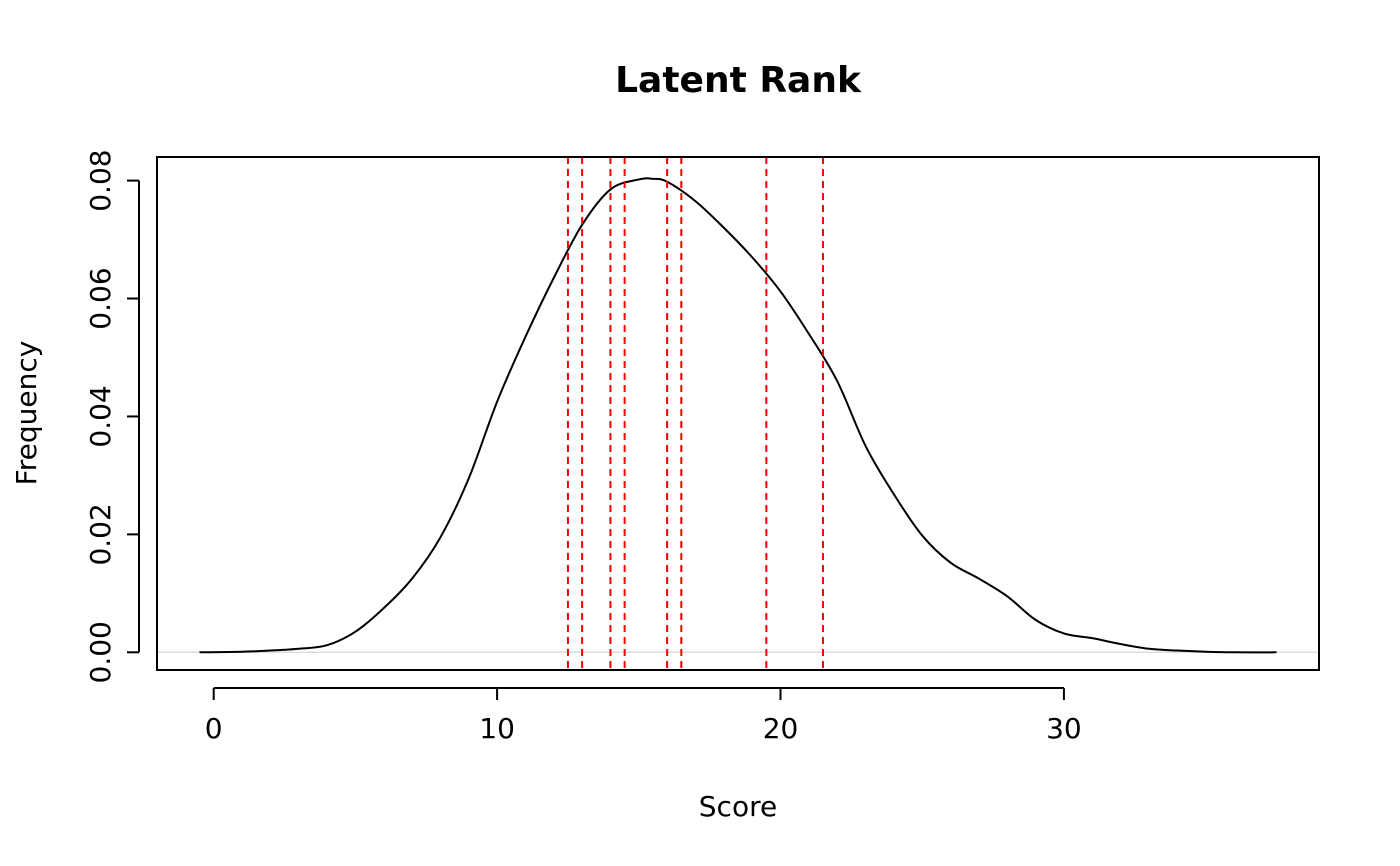 The width and height of the screenshot is (1400, 866). I want to click on y-tick-label-0: 0.00, so click(100, 652).